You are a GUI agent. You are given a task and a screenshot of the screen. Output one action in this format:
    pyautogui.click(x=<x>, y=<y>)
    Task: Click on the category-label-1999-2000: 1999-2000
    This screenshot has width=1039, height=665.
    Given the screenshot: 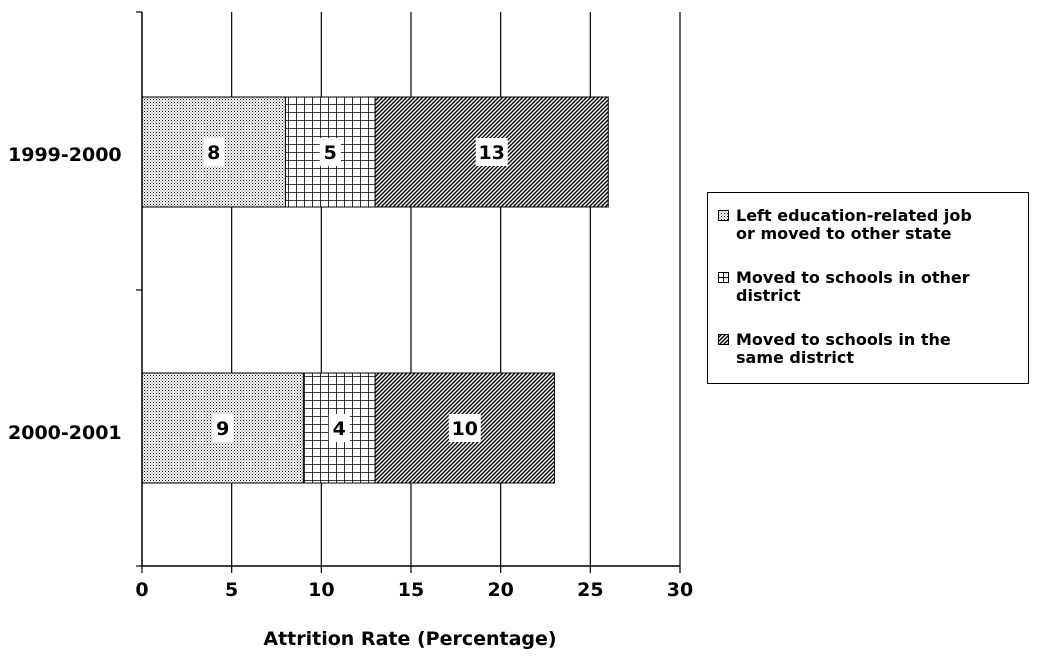 What is the action you would take?
    pyautogui.click(x=65, y=155)
    